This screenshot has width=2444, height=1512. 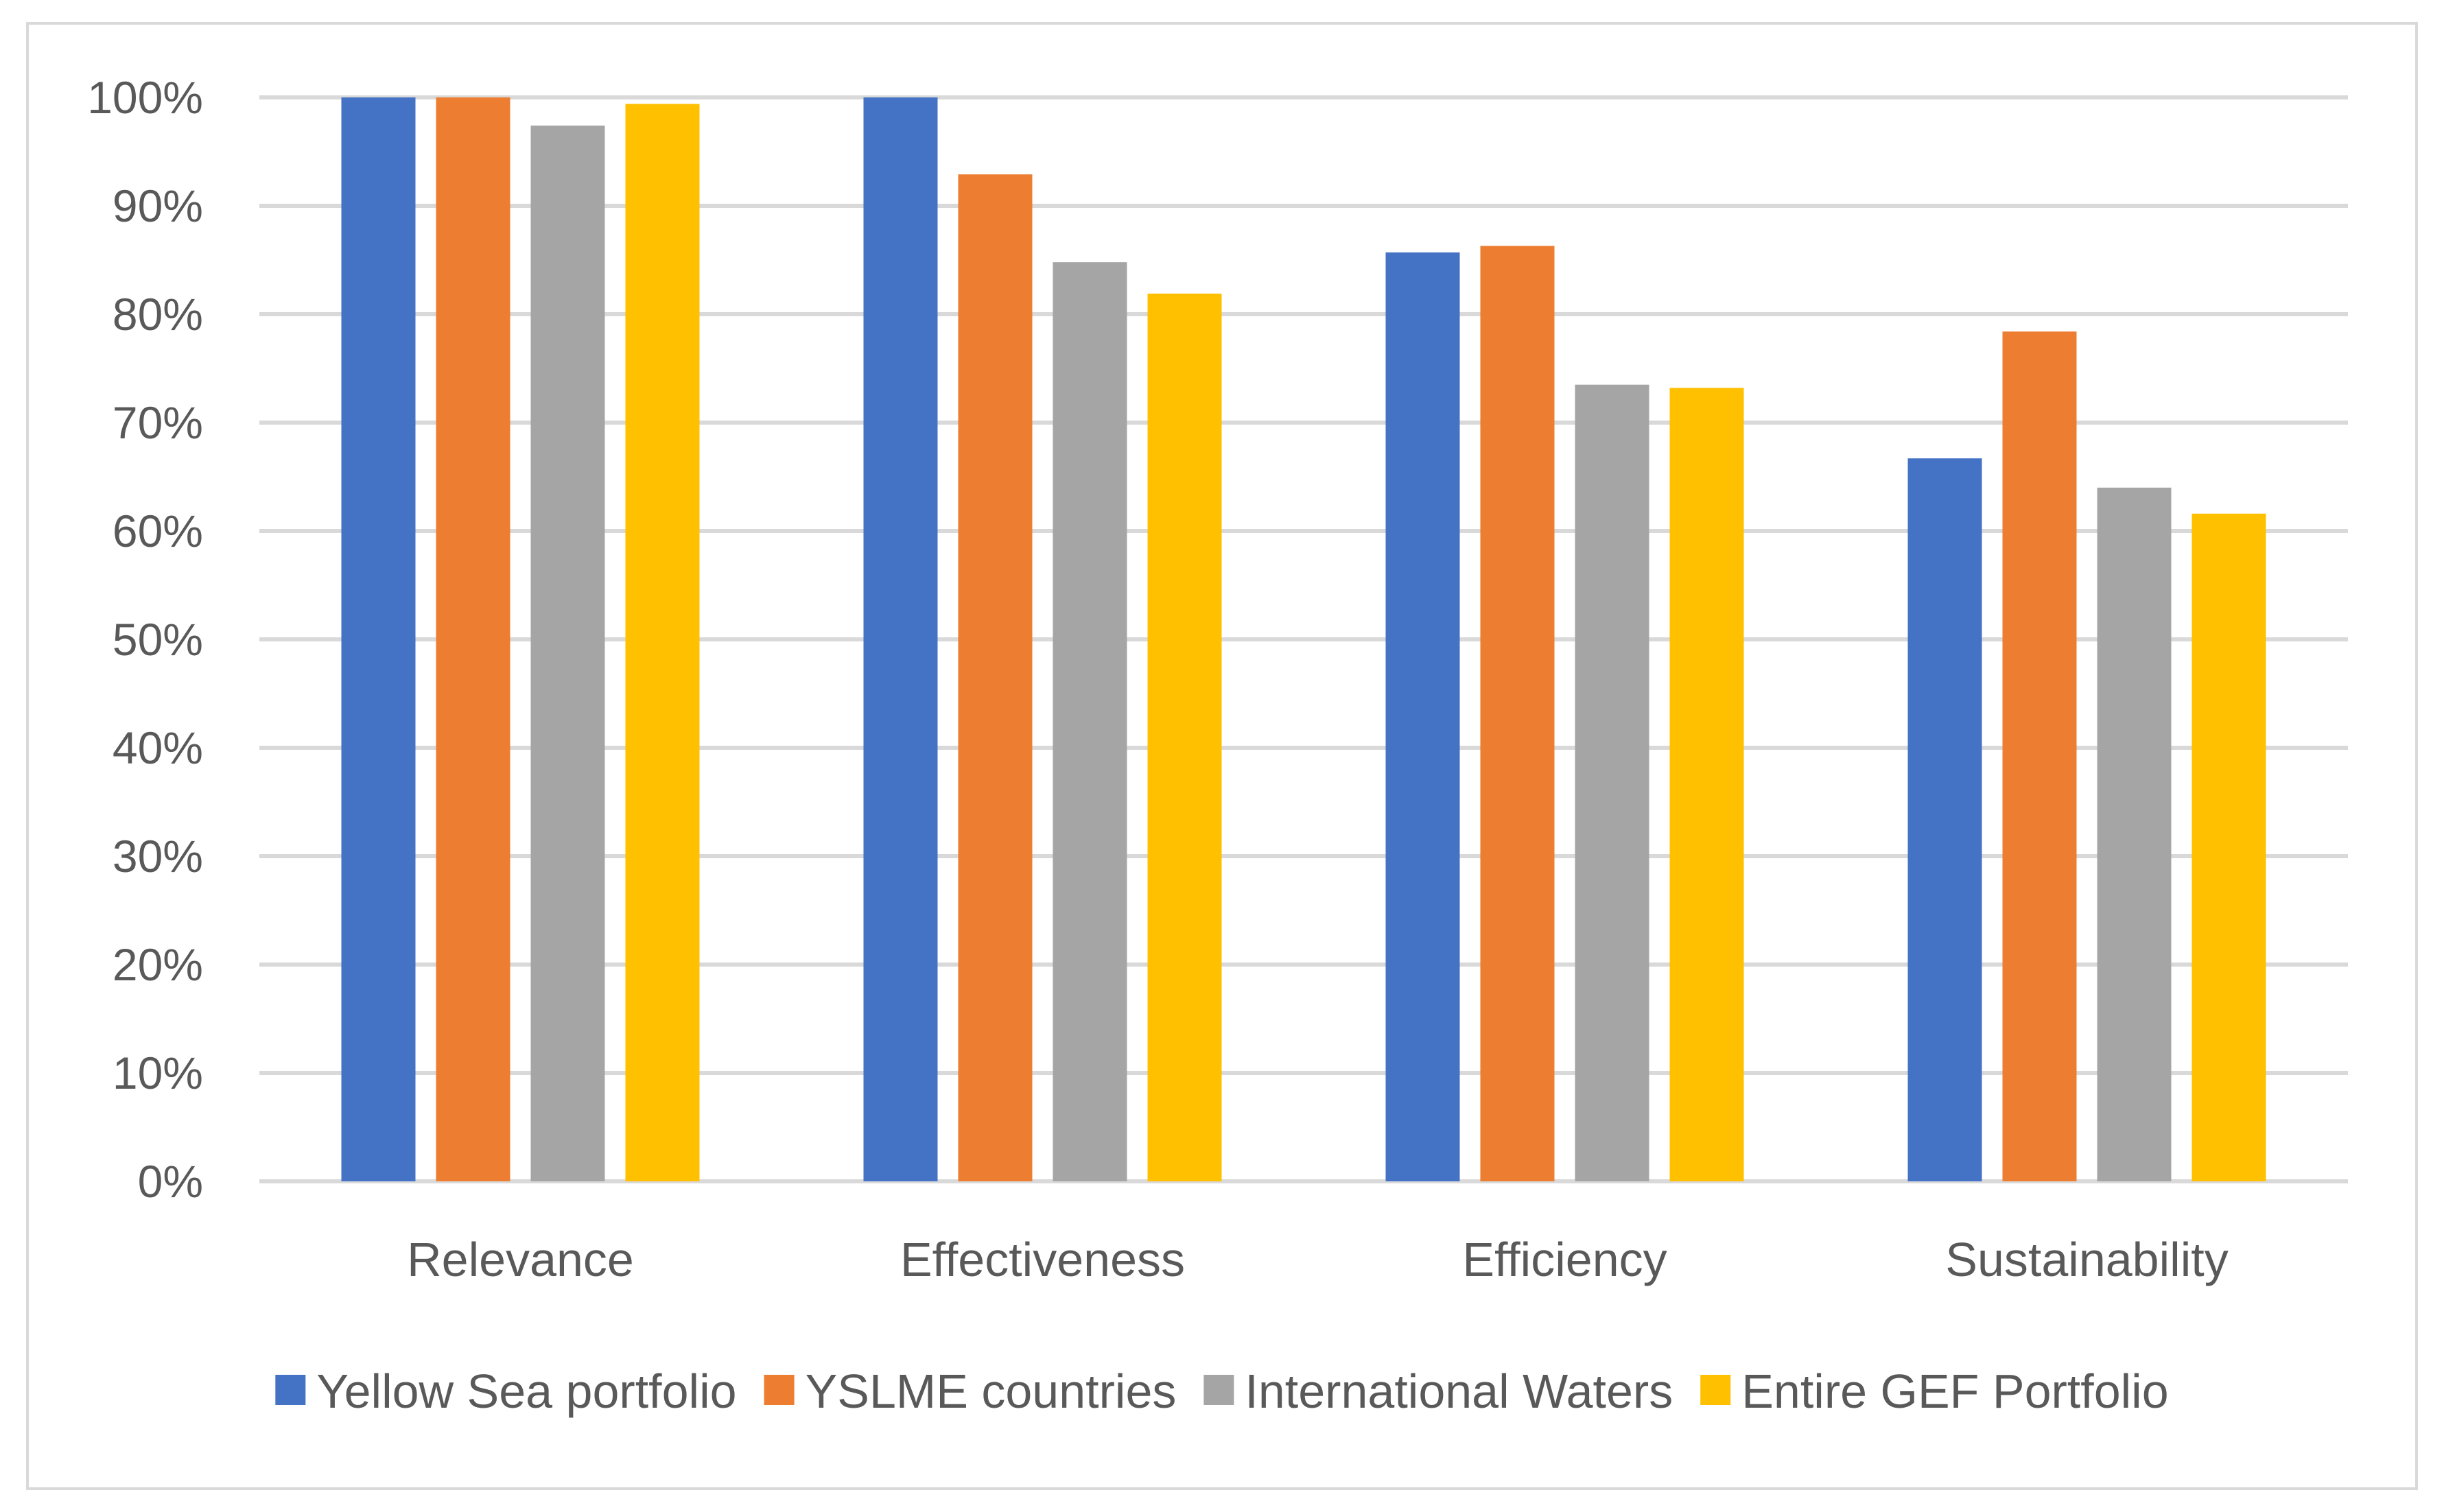 I want to click on bar-relevance-yslme-countries, so click(x=473, y=639).